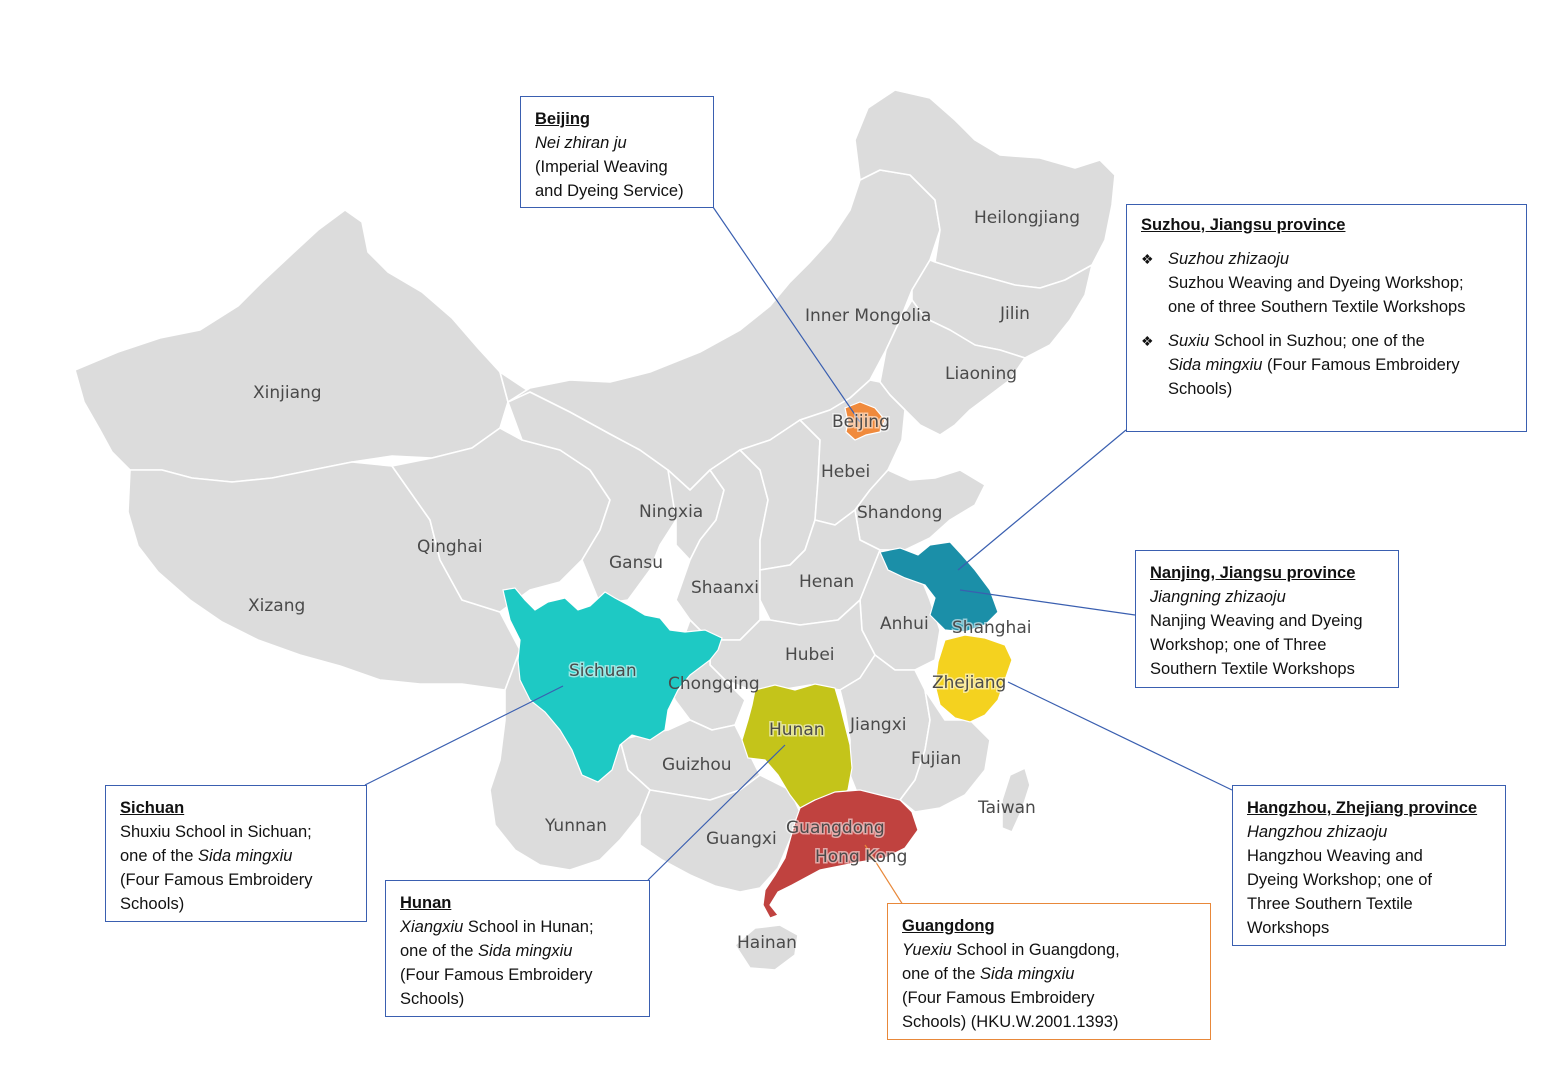  I want to click on label-guangdong: Guangdong, so click(835, 828).